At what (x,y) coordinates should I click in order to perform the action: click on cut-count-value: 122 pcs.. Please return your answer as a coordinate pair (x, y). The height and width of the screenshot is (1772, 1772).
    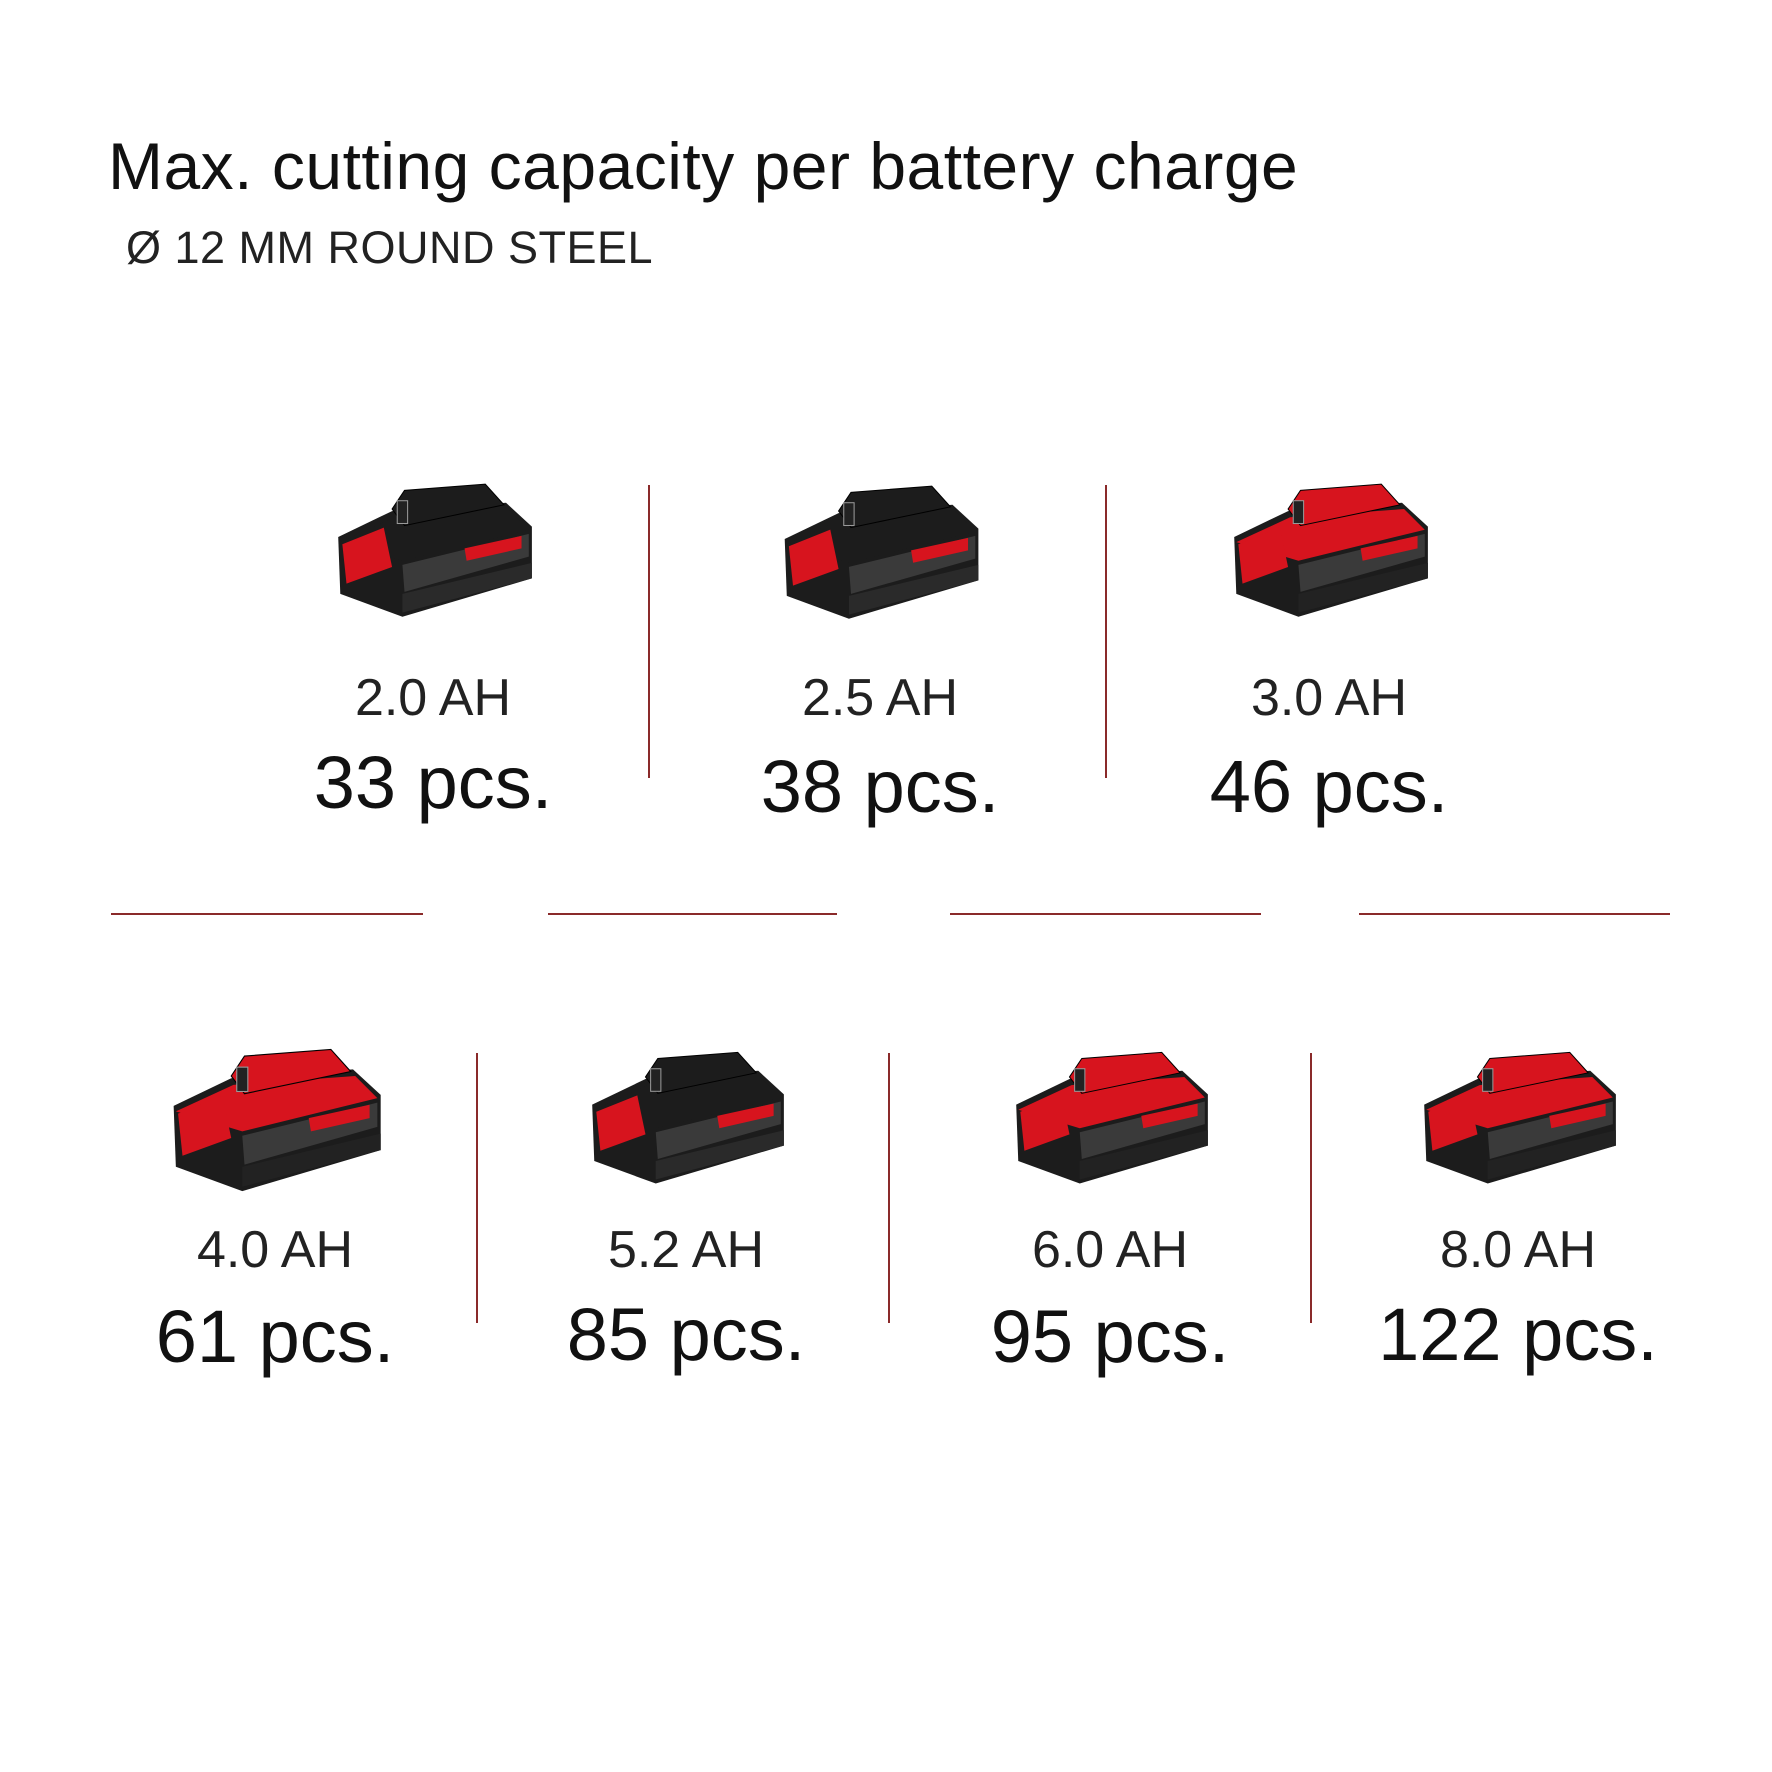
    Looking at the image, I should click on (1518, 1334).